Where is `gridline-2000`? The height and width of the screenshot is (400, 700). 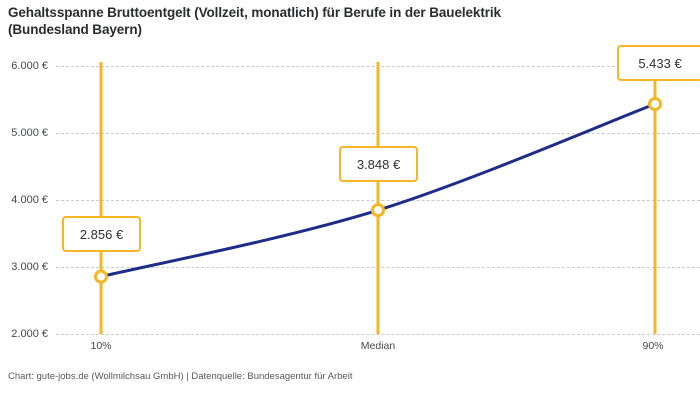 gridline-2000 is located at coordinates (378, 334).